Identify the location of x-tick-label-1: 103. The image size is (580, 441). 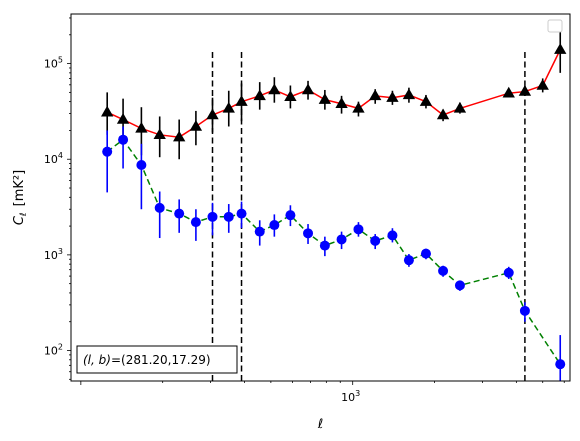
(350, 396).